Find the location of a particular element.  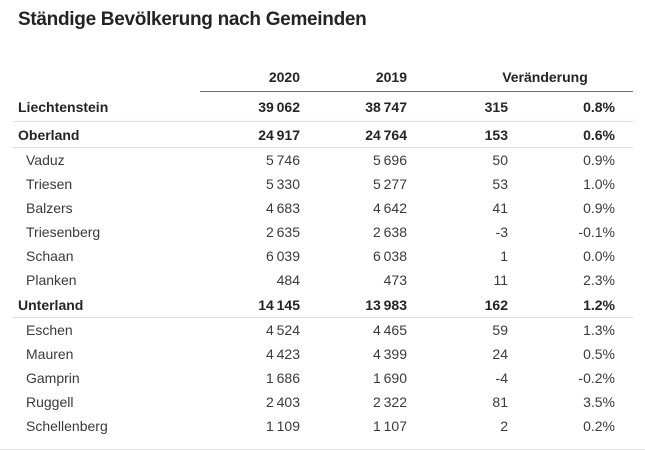

cell-2019: 5 696 is located at coordinates (390, 160).